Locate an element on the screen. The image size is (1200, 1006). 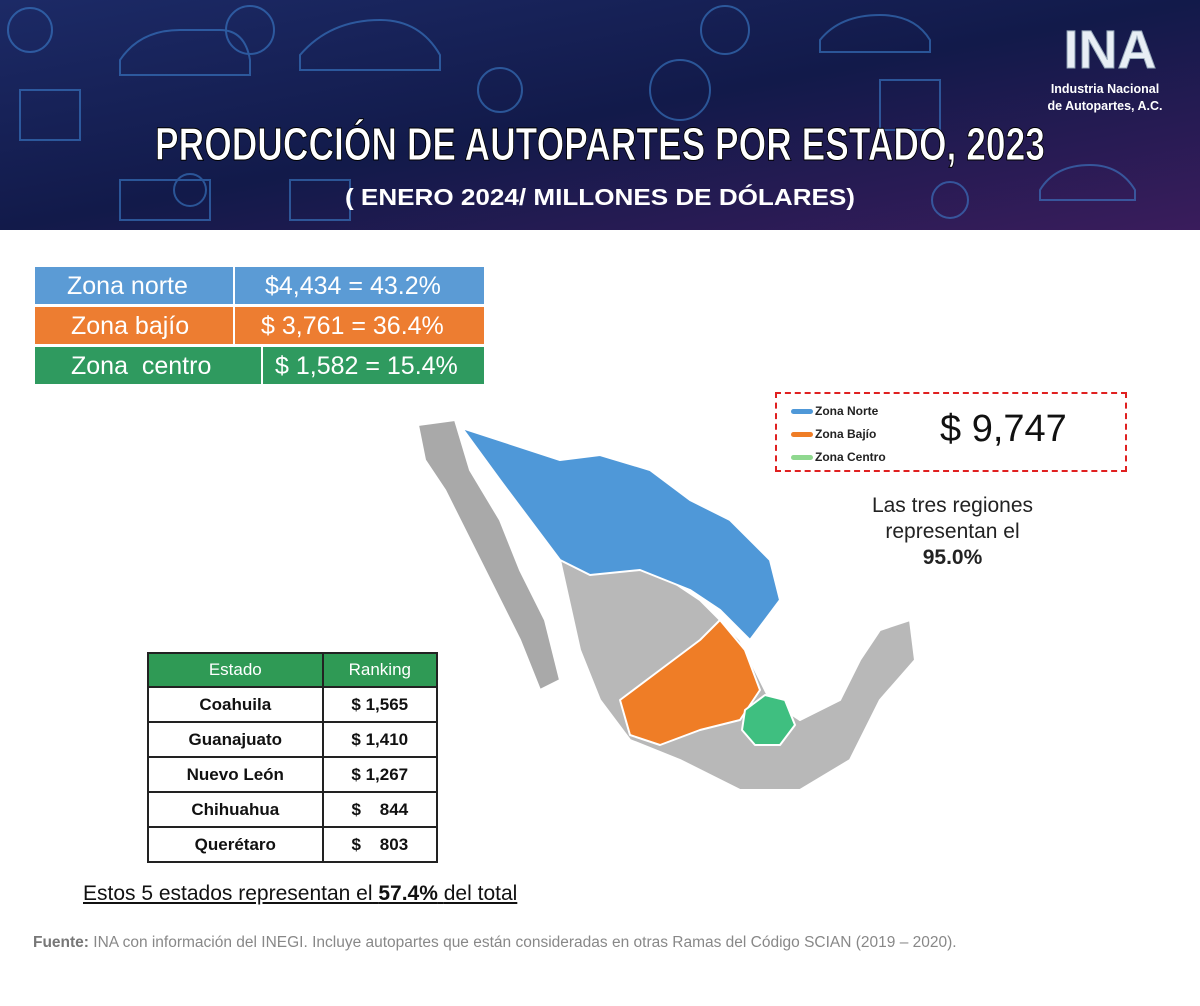
source-label: Fuente: is located at coordinates (61, 942).